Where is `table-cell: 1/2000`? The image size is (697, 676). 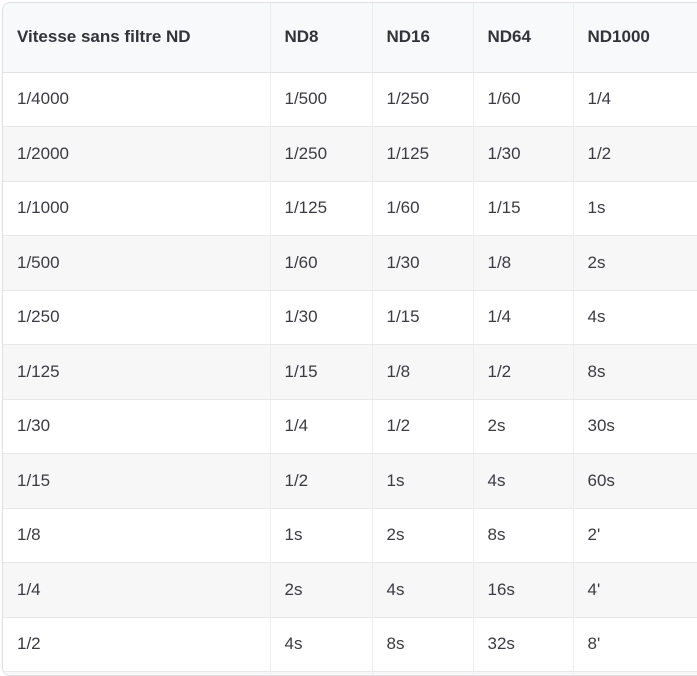
table-cell: 1/2000 is located at coordinates (137, 154).